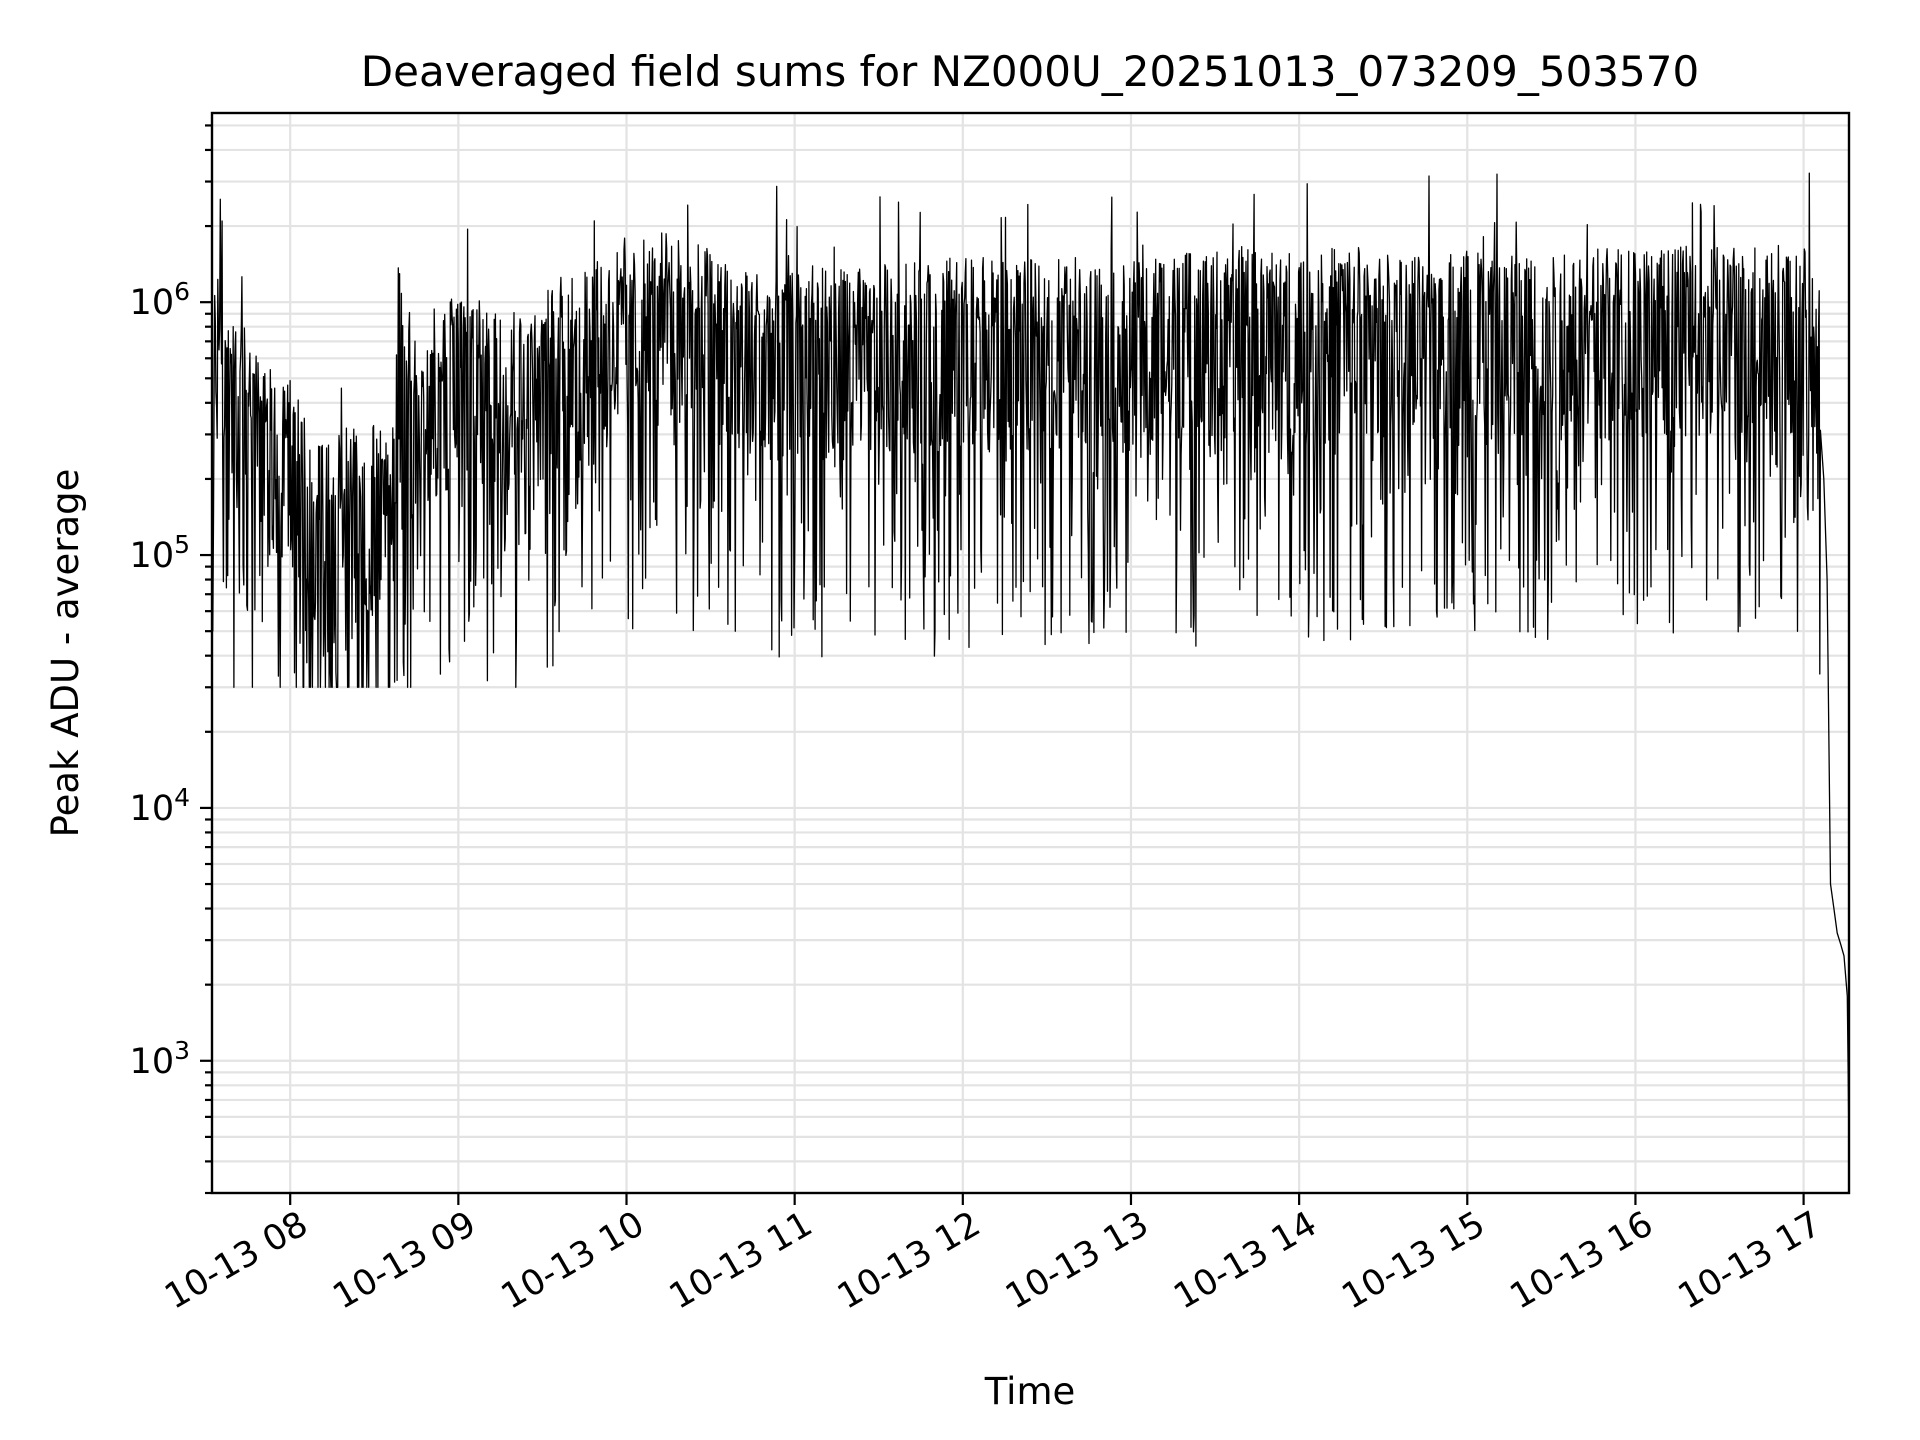 This screenshot has height=1440, width=1920. I want to click on y-tick-label: 10⁶, so click(160, 300).